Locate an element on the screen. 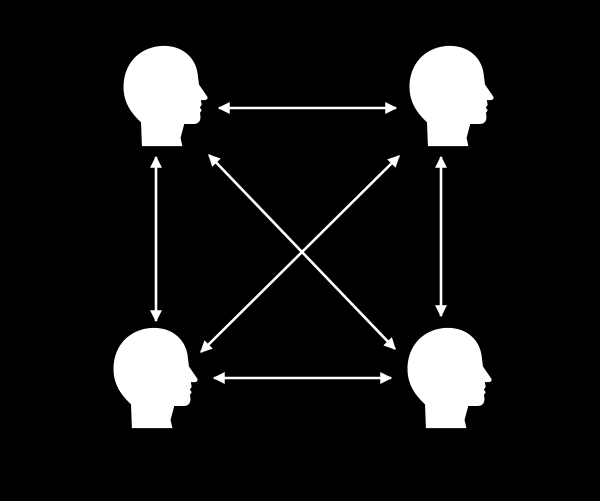  head-profile-icon-top-left is located at coordinates (165, 96).